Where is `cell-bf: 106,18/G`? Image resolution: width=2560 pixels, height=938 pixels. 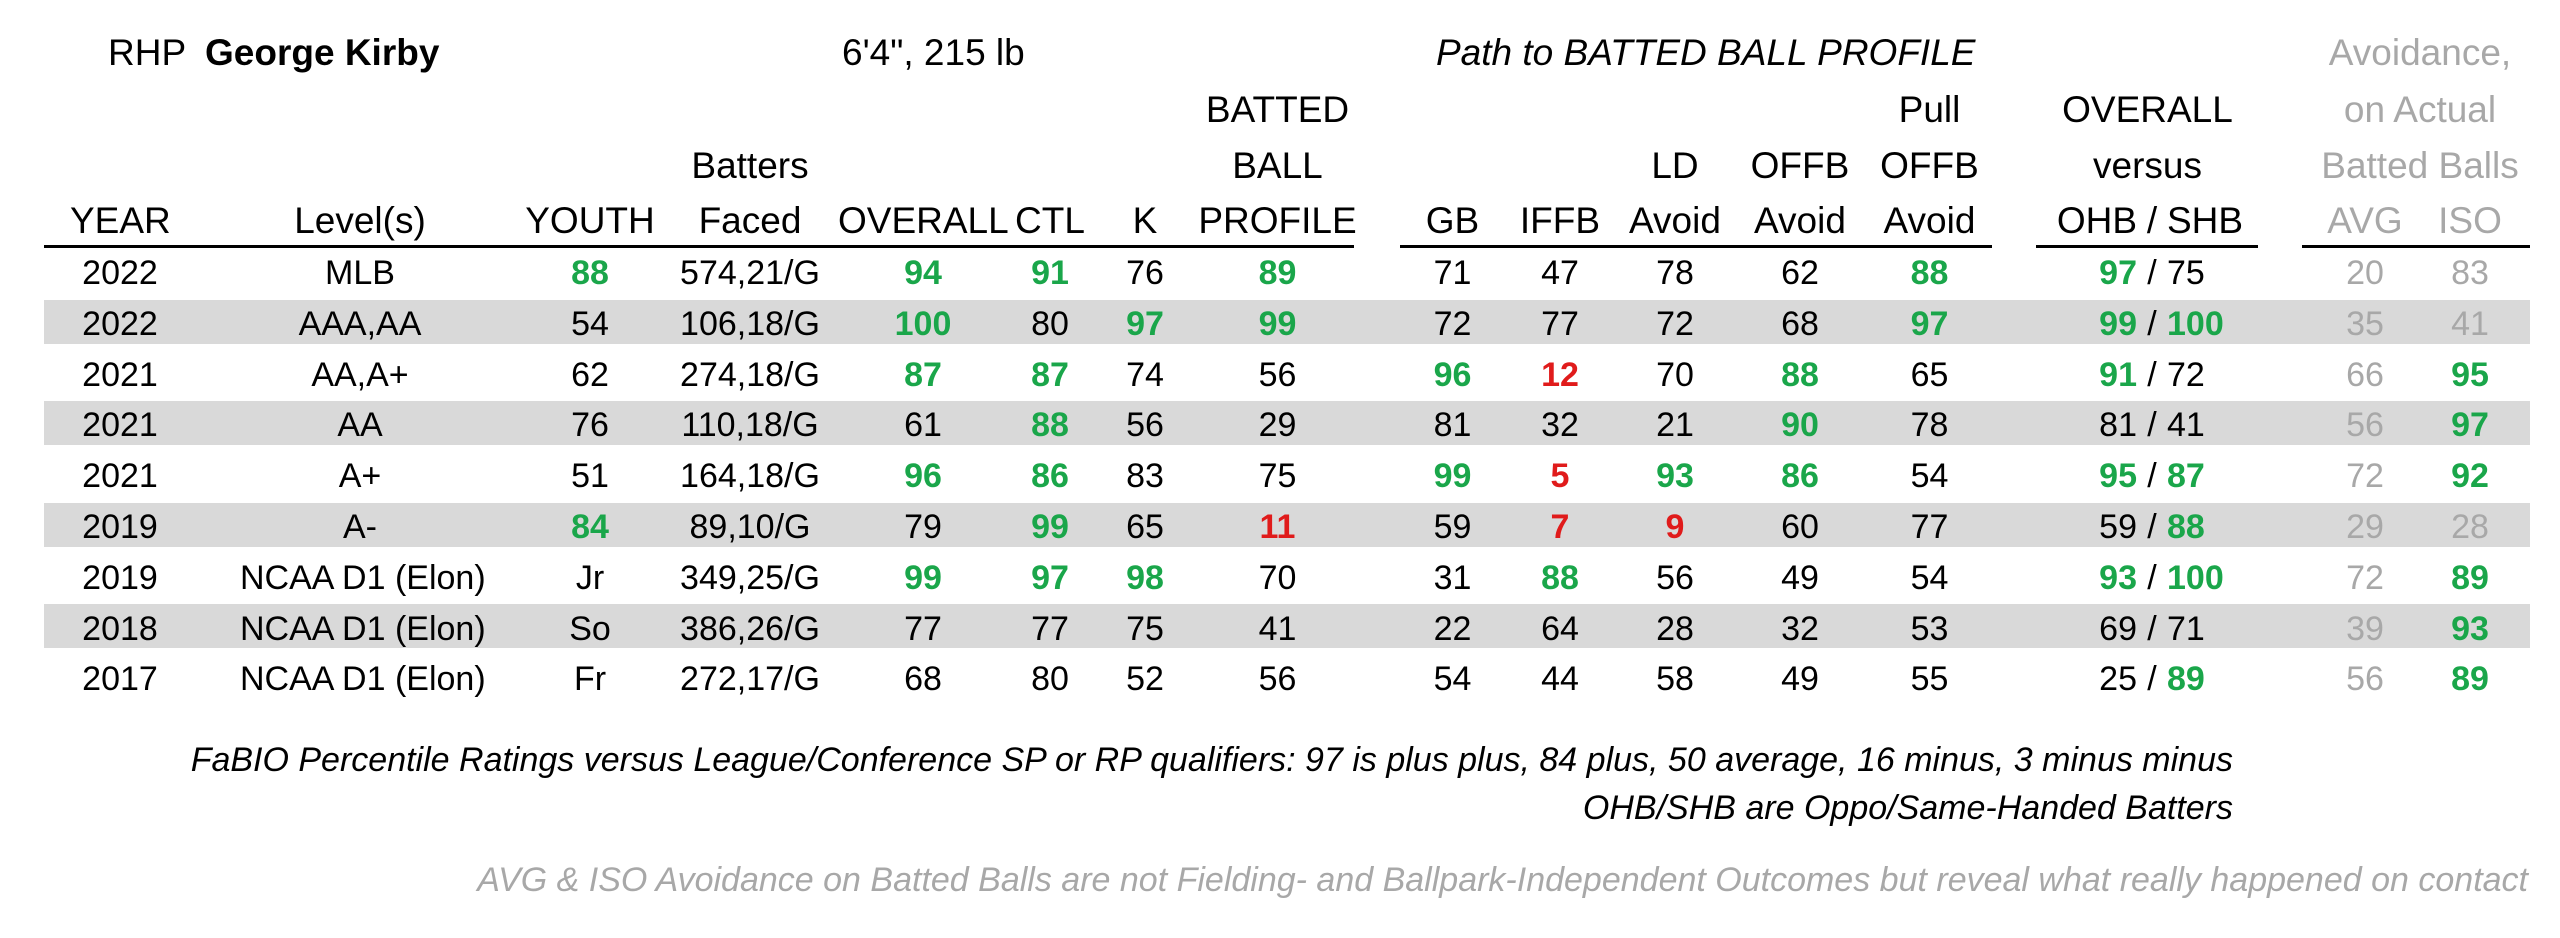 cell-bf: 106,18/G is located at coordinates (750, 324).